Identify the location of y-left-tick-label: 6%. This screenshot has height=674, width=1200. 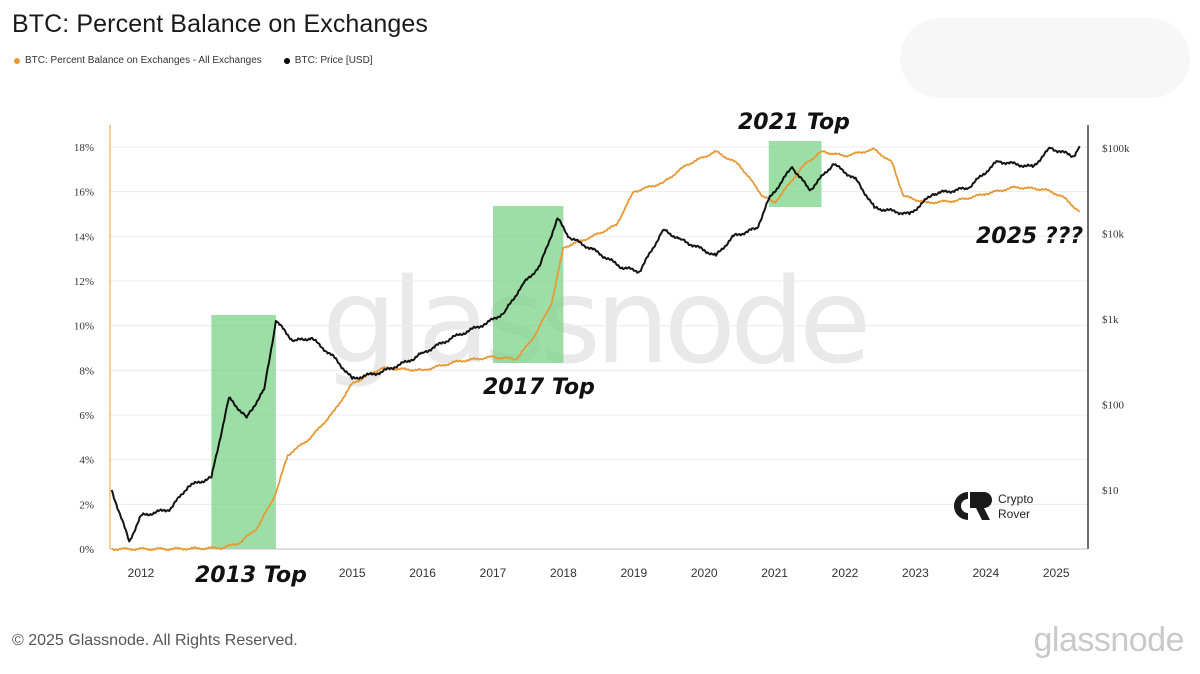
(86, 416).